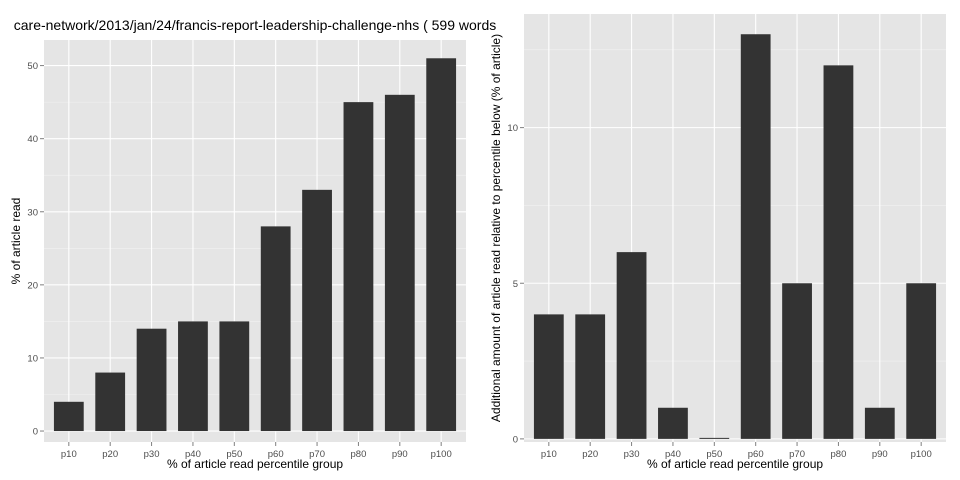  What do you see at coordinates (275, 329) in the screenshot?
I see `left-bar-p60` at bounding box center [275, 329].